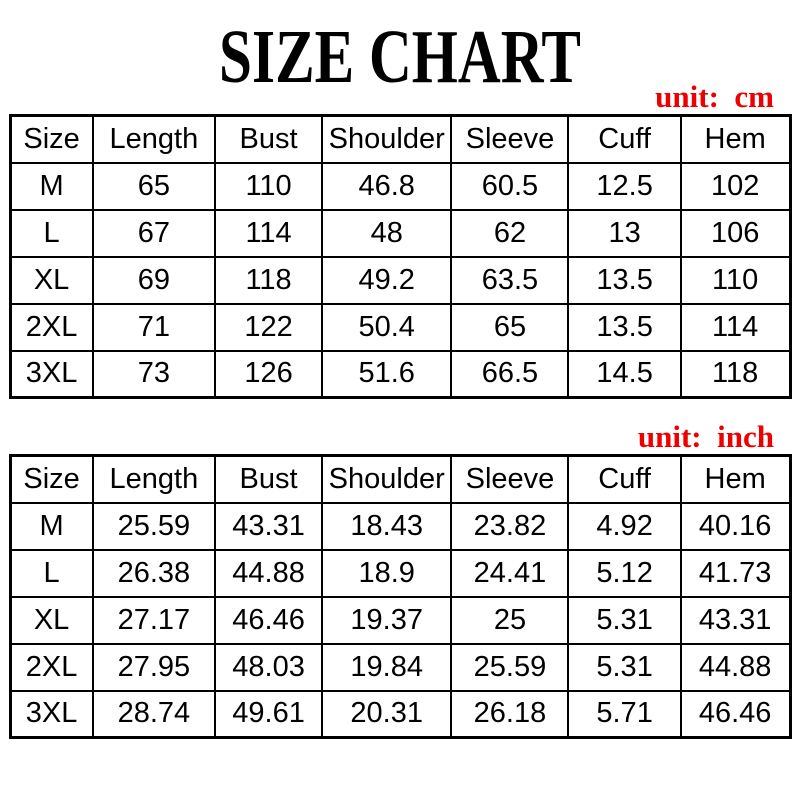  Describe the element at coordinates (510, 573) in the screenshot. I see `table-cell: 24.41` at that location.